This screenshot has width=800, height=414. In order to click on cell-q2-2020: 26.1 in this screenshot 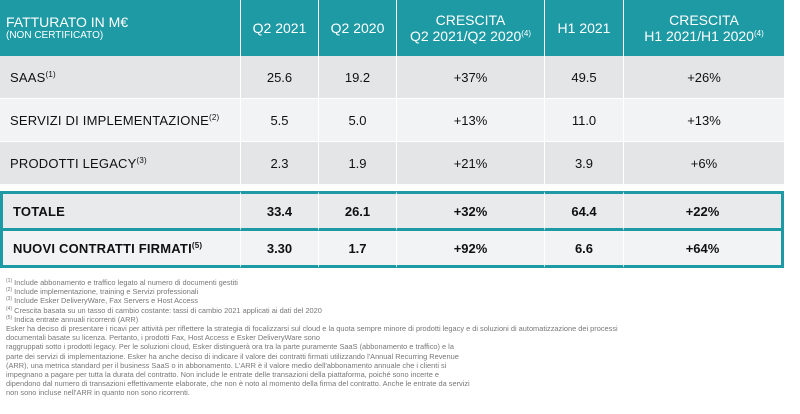, I will do `click(358, 211)`.